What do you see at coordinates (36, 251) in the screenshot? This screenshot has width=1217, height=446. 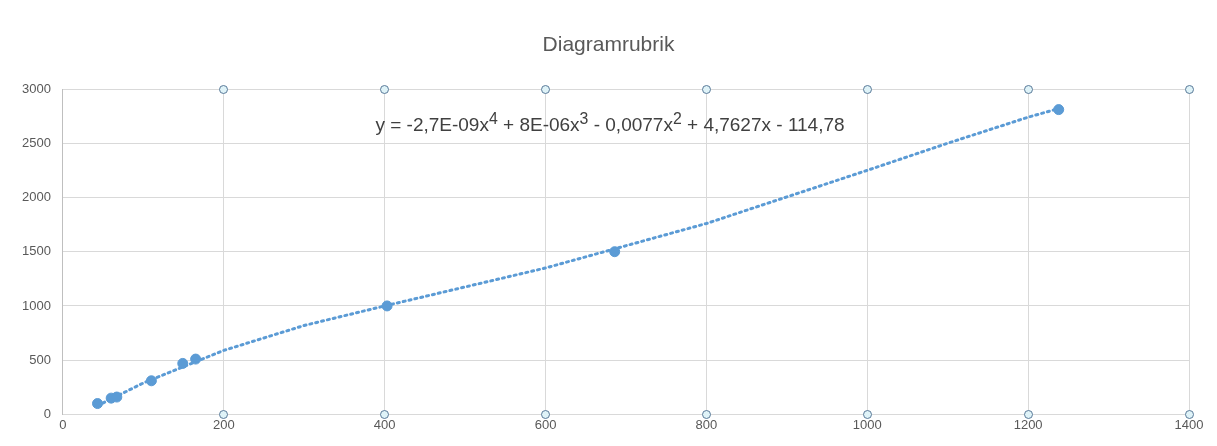 I see `y-tick-label: 1500` at bounding box center [36, 251].